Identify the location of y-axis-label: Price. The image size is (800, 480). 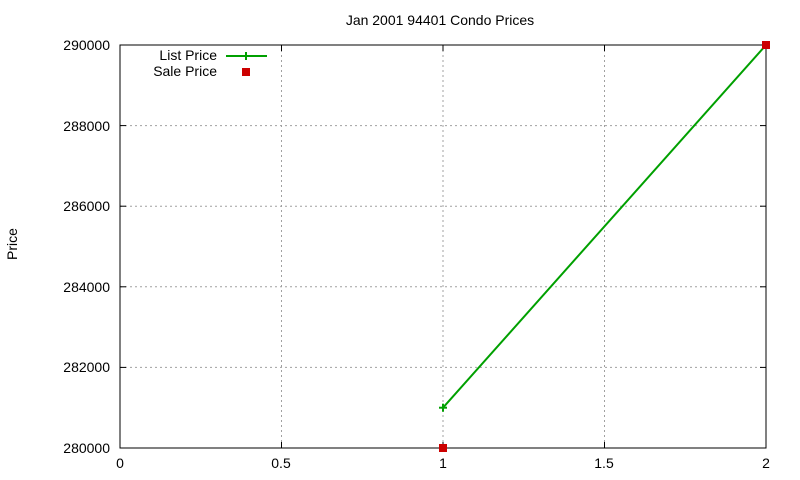
(12, 244).